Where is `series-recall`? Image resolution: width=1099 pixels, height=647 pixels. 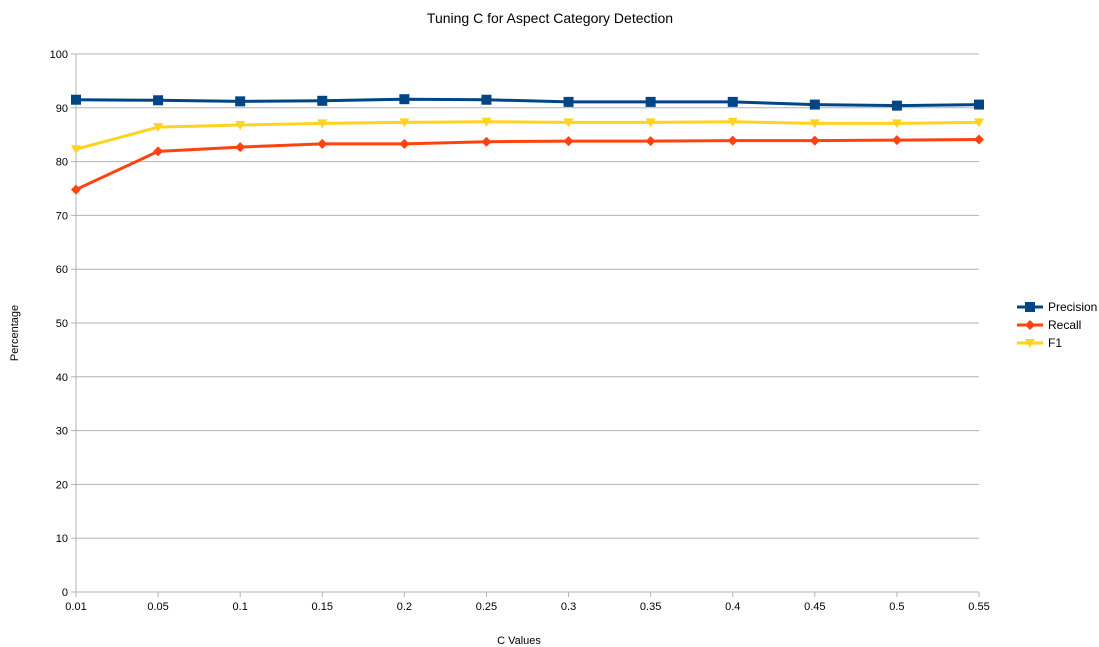 series-recall is located at coordinates (527, 164).